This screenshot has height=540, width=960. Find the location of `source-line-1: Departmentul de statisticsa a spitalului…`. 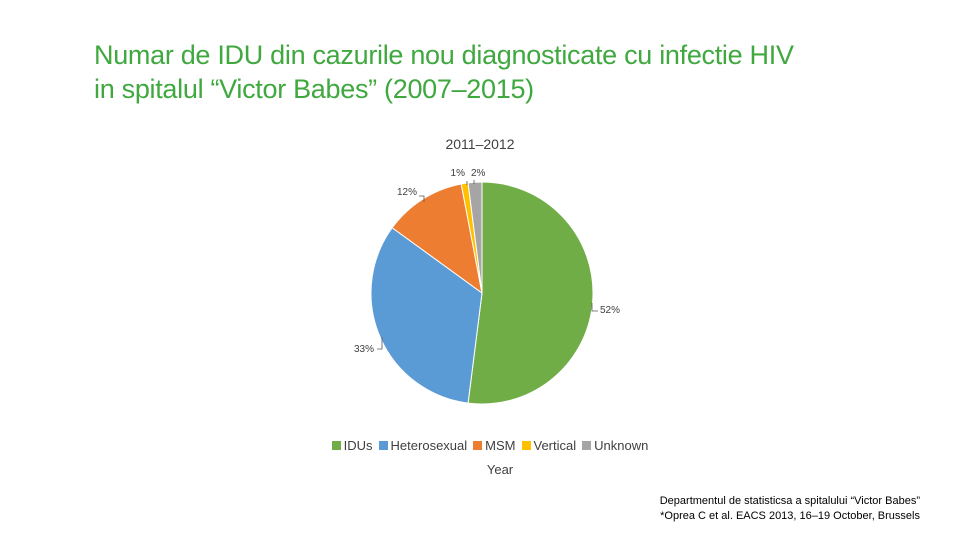

source-line-1: Departmentul de statisticsa a spitalului… is located at coordinates (789, 501).